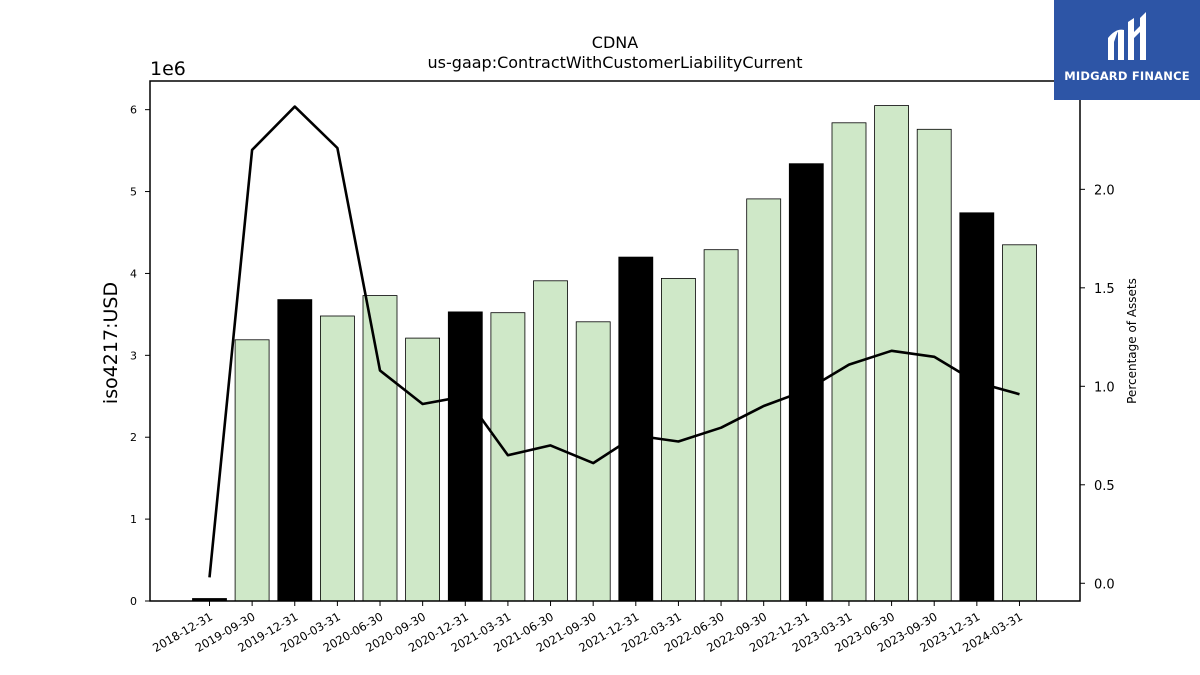  I want to click on y2-axis-label: Percentage of Assets, so click(1132, 341).